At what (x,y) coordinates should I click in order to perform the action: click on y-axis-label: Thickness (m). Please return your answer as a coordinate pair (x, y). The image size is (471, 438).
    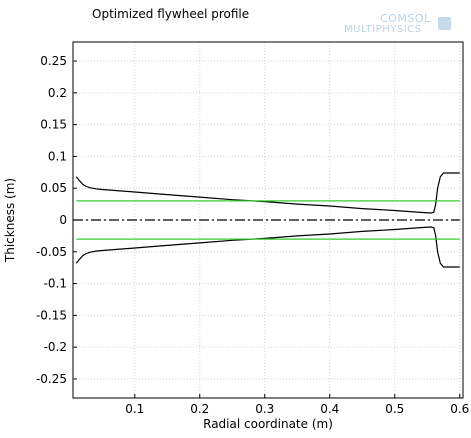
    Looking at the image, I should click on (10, 220).